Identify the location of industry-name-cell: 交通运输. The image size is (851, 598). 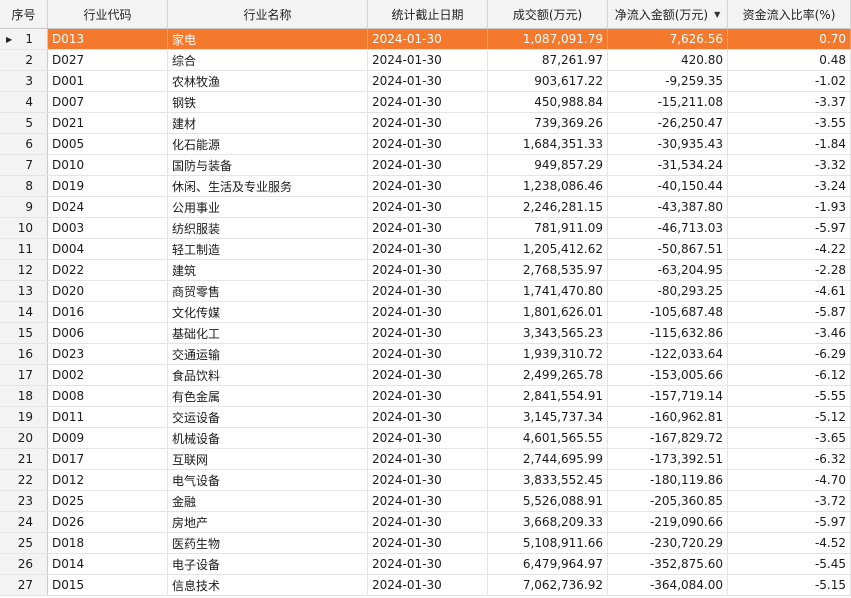
(268, 354).